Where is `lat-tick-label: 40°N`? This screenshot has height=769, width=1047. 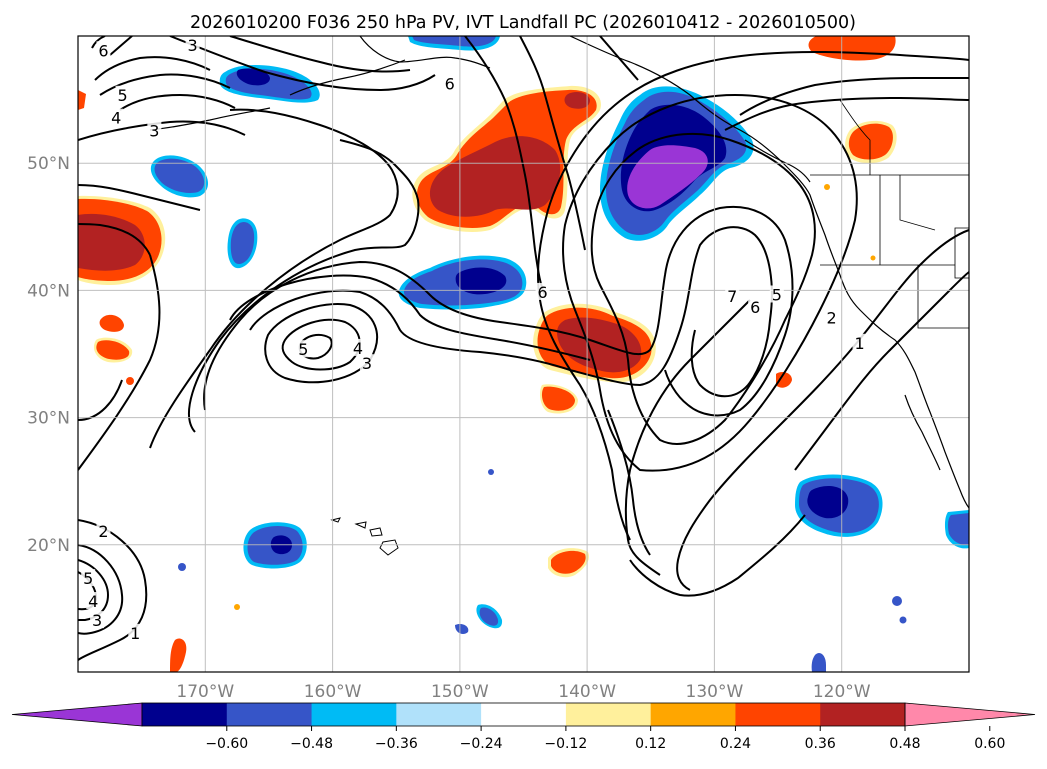
lat-tick-label: 40°N is located at coordinates (48, 291).